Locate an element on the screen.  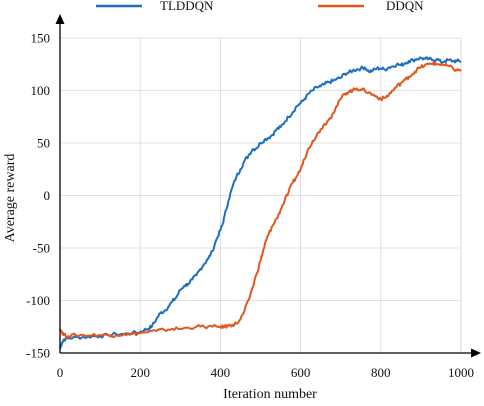
y-tick-label: 150 is located at coordinates (41, 38).